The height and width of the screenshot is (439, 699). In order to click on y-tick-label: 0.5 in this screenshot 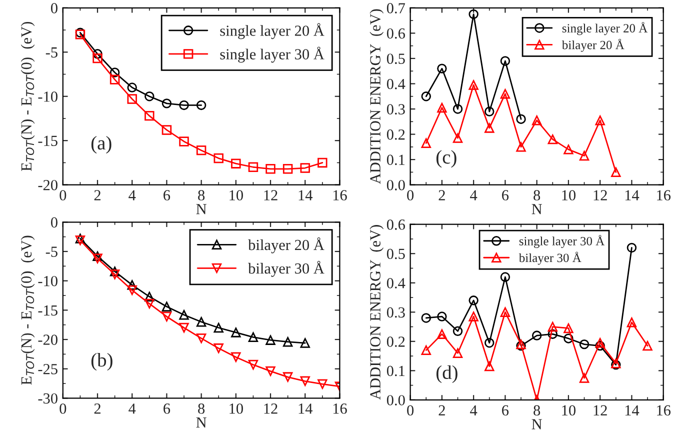, I will do `click(395, 59)`.